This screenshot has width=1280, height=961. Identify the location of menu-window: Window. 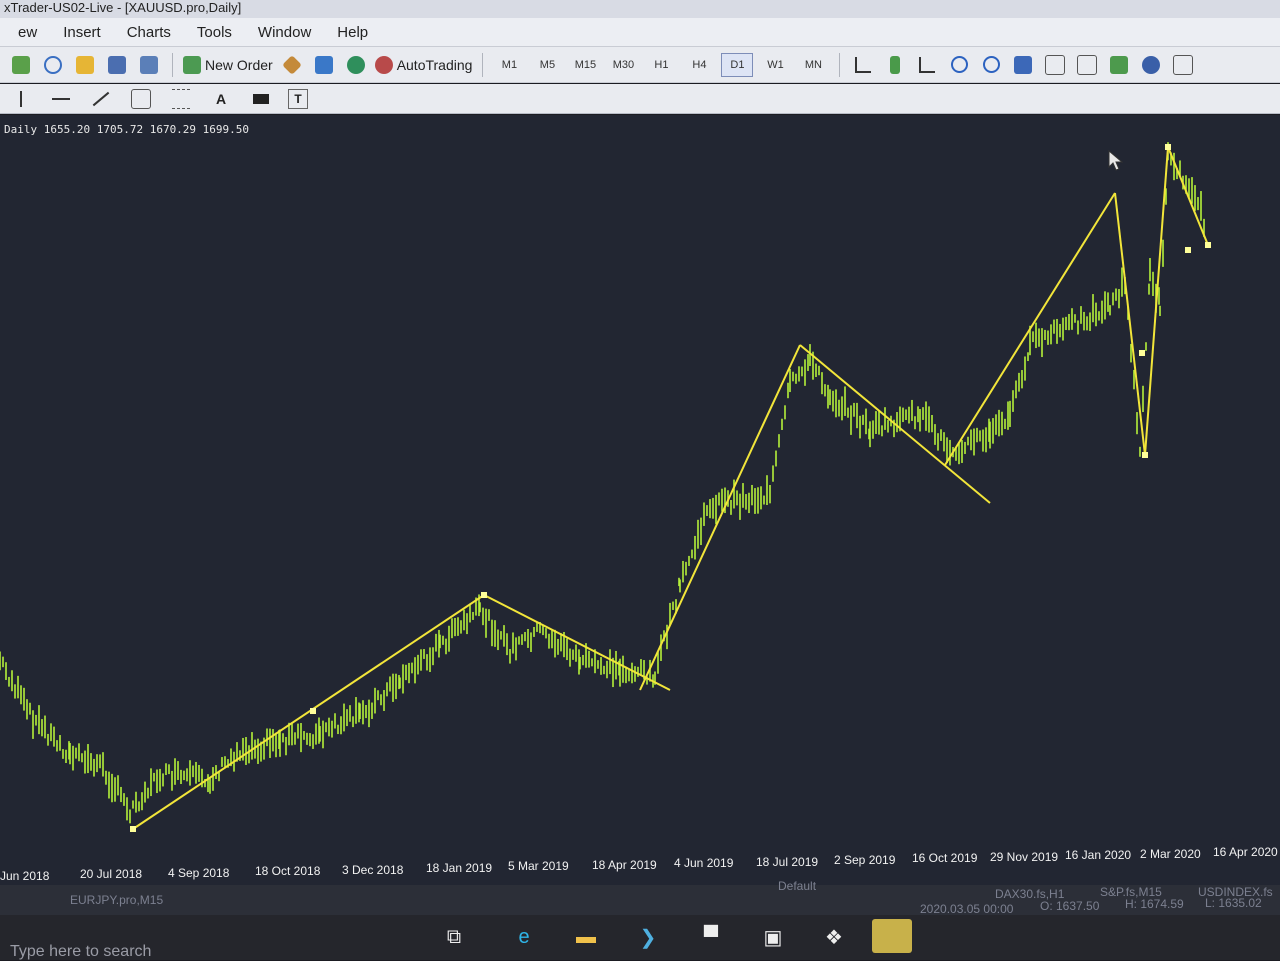
(284, 32).